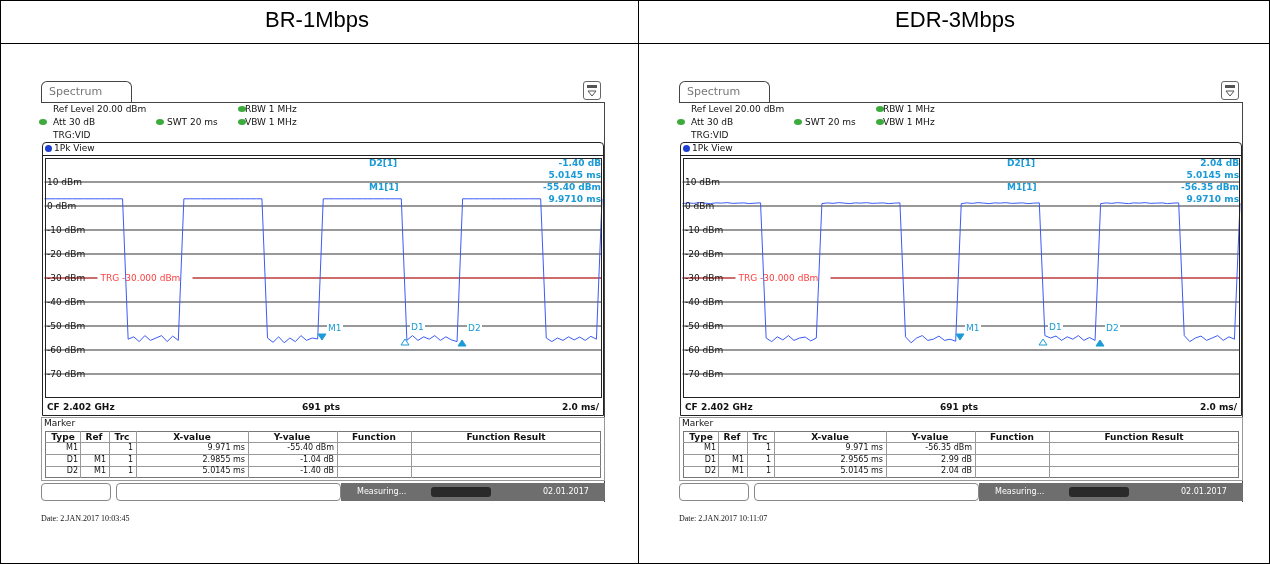 This screenshot has height=564, width=1270. I want to click on text: 2.99 dB, so click(956, 460).